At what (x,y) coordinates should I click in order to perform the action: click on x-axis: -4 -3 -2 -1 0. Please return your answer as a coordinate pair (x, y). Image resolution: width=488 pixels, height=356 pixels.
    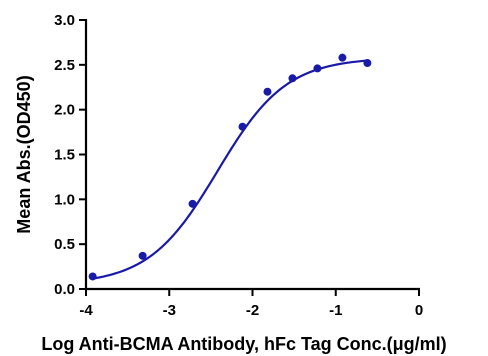
    Looking at the image, I should click on (251, 303).